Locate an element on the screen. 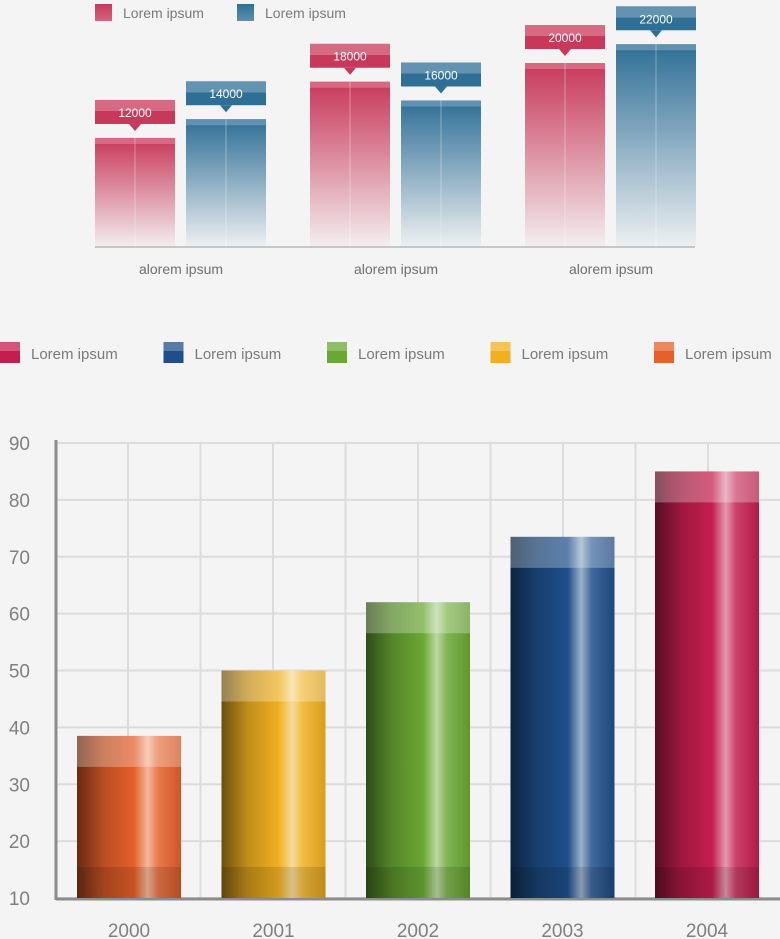 This screenshot has height=939, width=780. y-tick-label: 60 is located at coordinates (19, 615).